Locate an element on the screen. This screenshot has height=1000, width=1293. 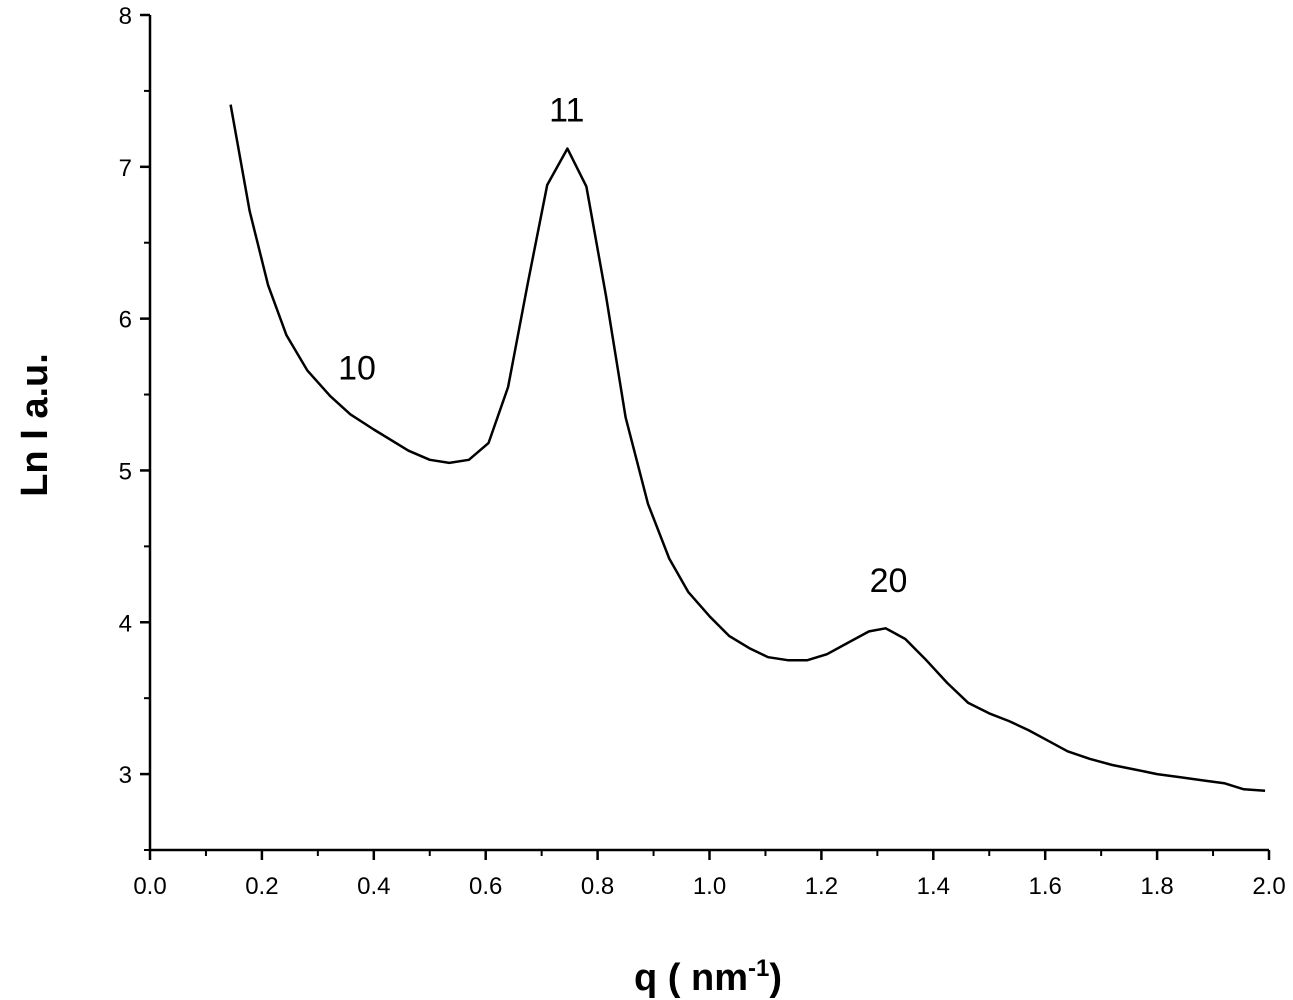
x-tick-label: 0.0 is located at coordinates (149, 886).